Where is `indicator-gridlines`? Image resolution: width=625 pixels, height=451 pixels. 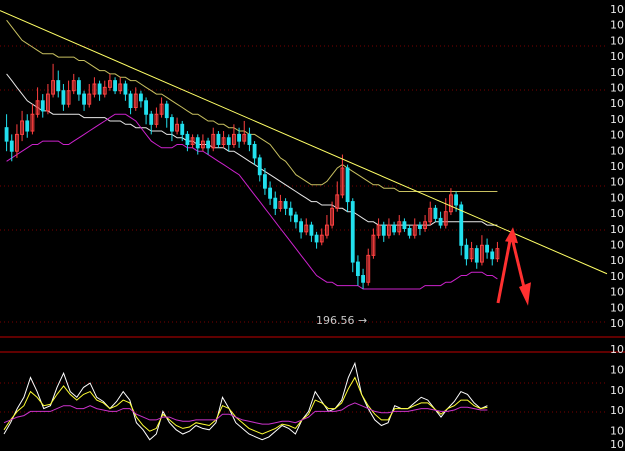
indicator-gridlines is located at coordinates (303, 397).